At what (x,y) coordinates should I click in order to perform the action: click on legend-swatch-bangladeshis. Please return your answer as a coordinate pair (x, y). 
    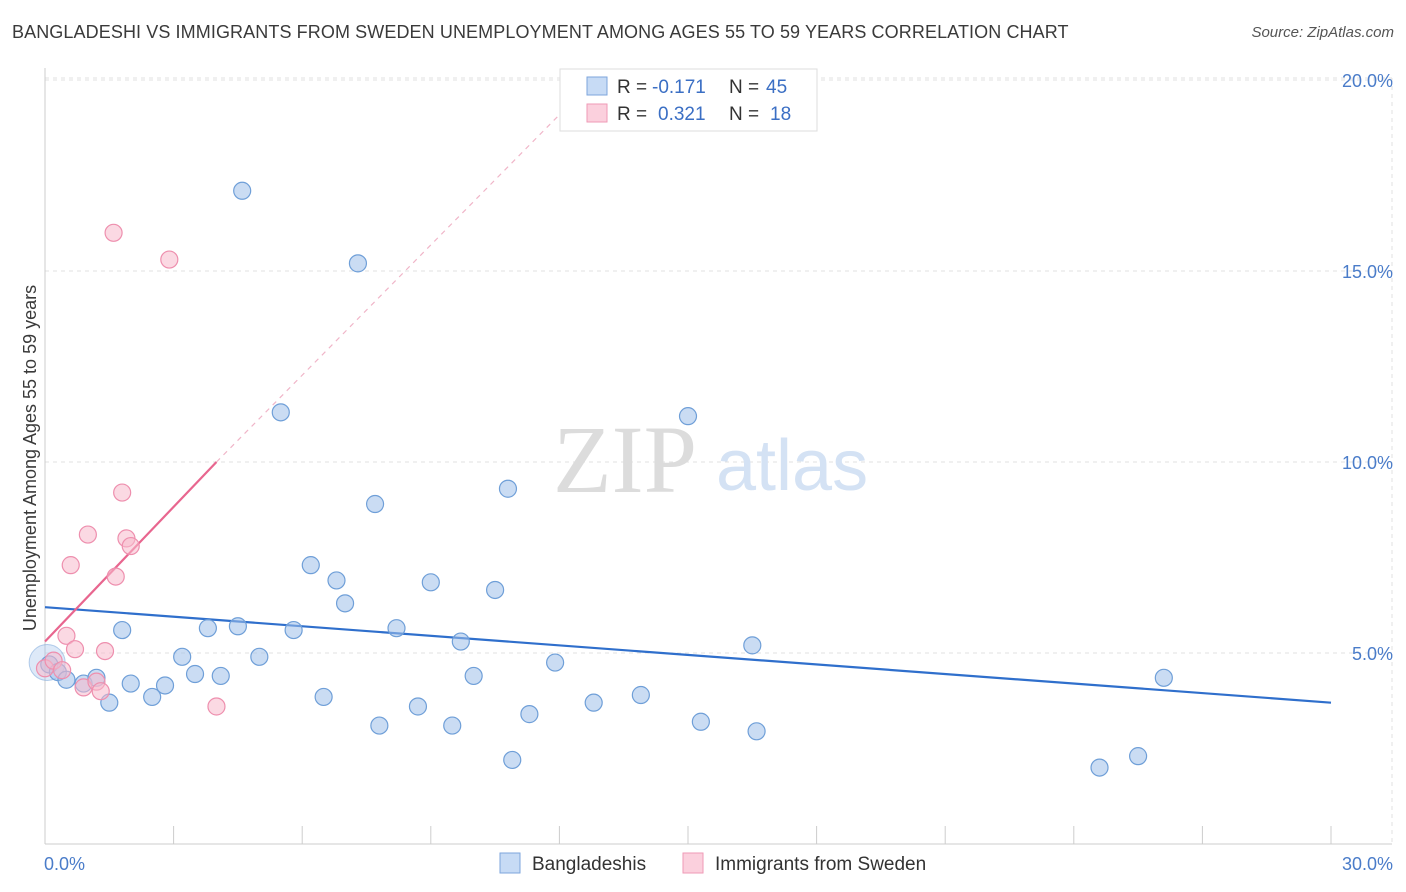
    Looking at the image, I should click on (597, 86).